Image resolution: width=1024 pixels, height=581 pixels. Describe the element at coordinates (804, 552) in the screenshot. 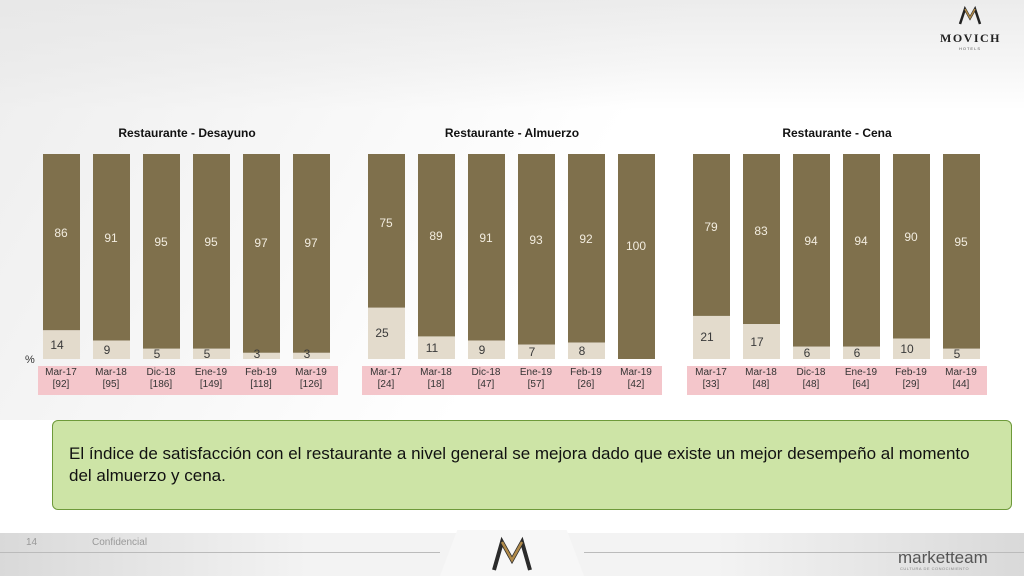

I see `footer-divider-right` at that location.